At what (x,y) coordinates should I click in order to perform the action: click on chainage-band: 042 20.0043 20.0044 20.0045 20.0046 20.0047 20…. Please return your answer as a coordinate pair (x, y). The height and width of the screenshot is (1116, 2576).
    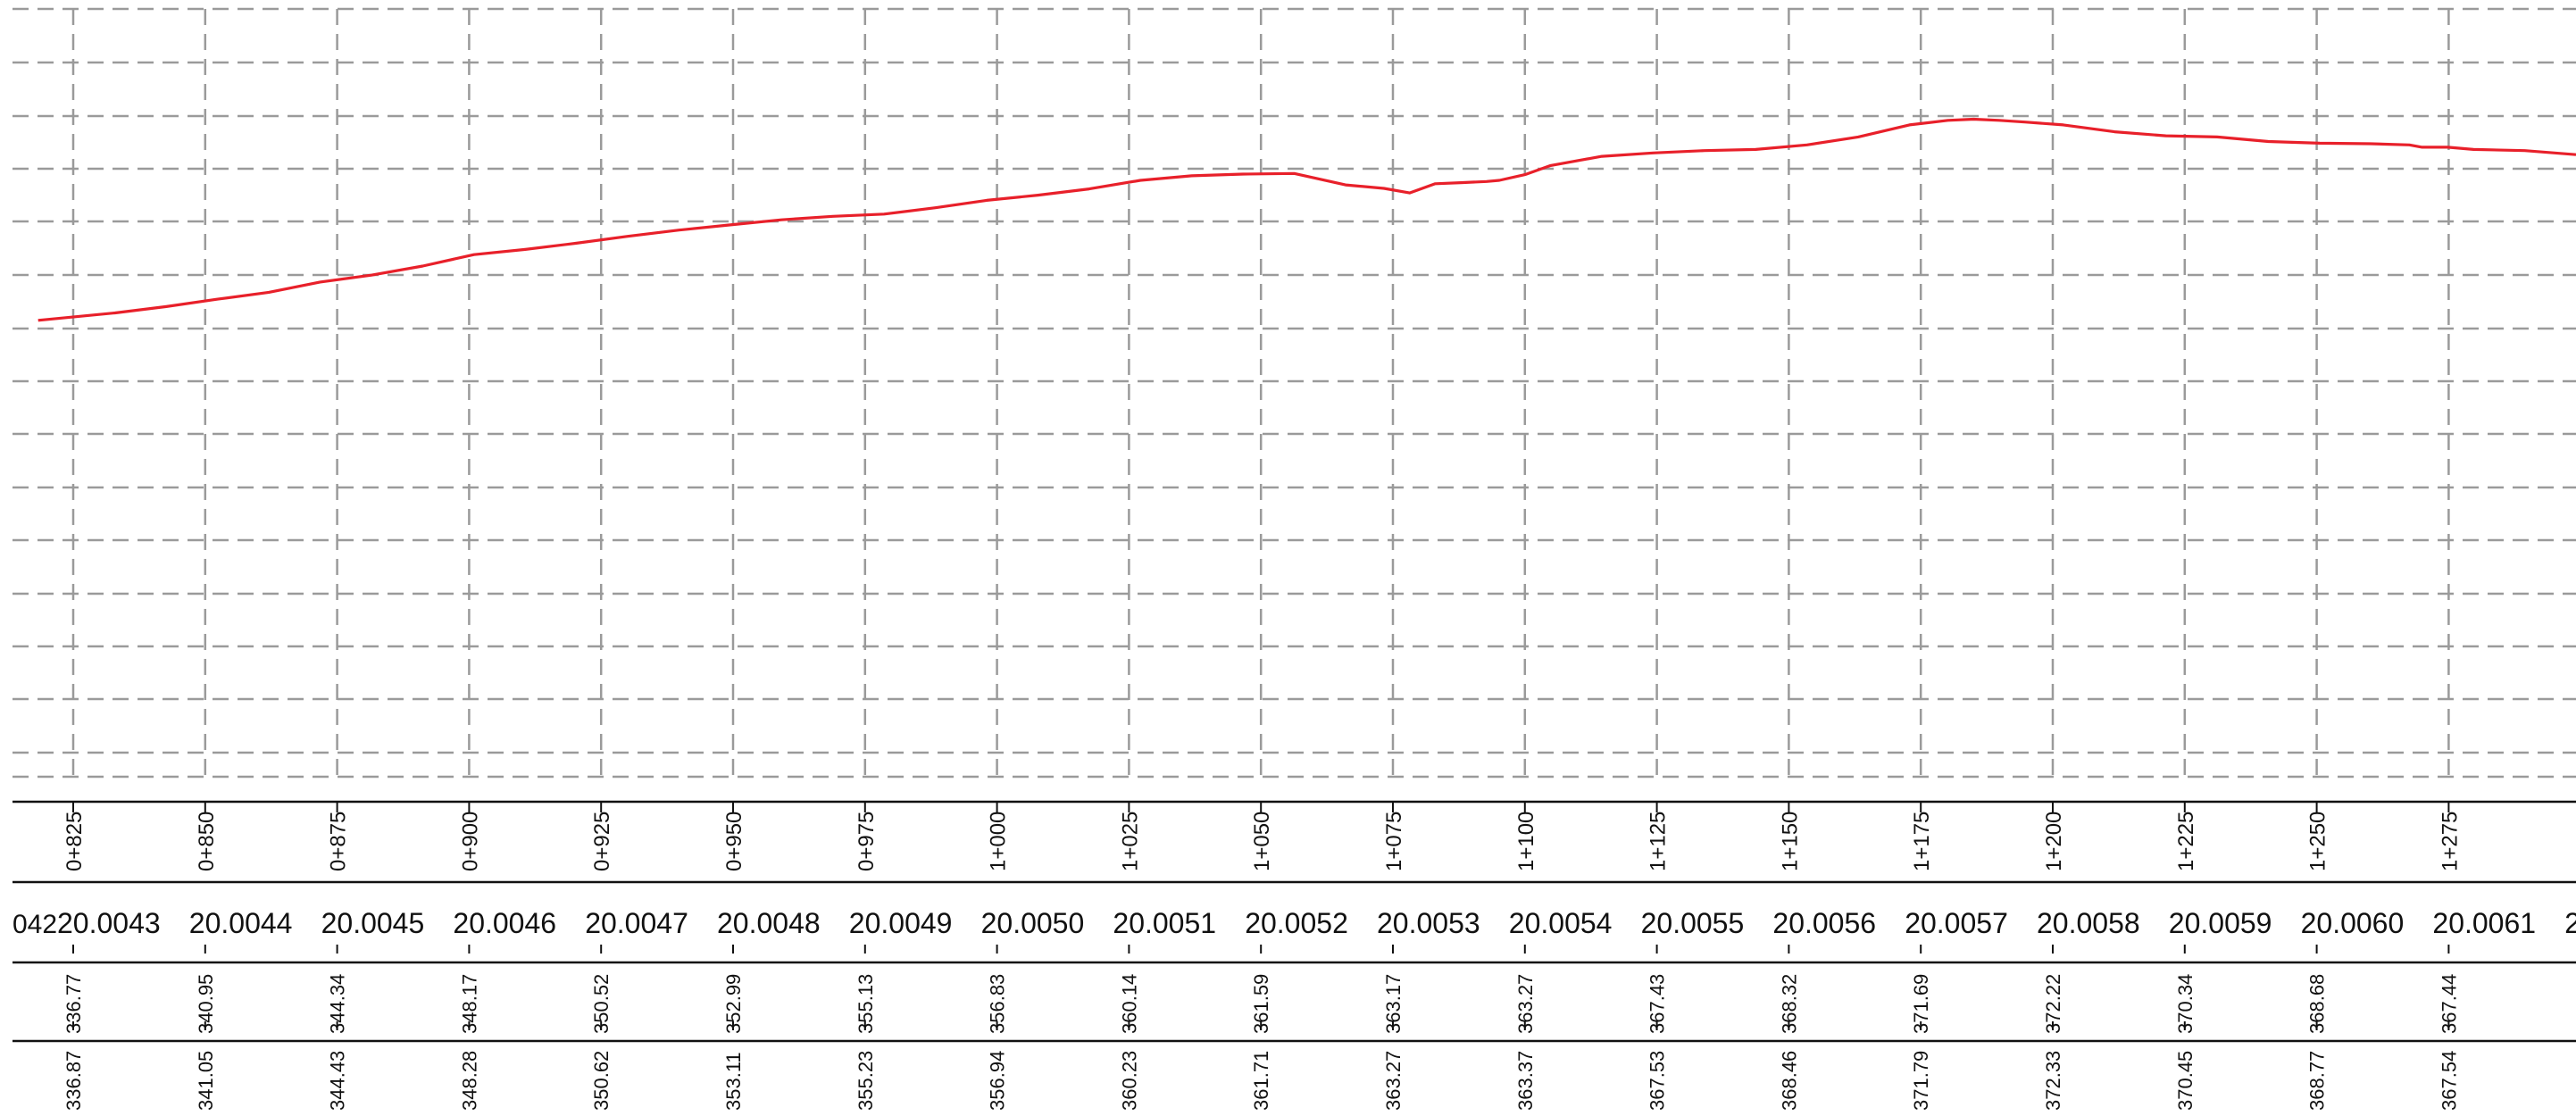
    Looking at the image, I should click on (1294, 923).